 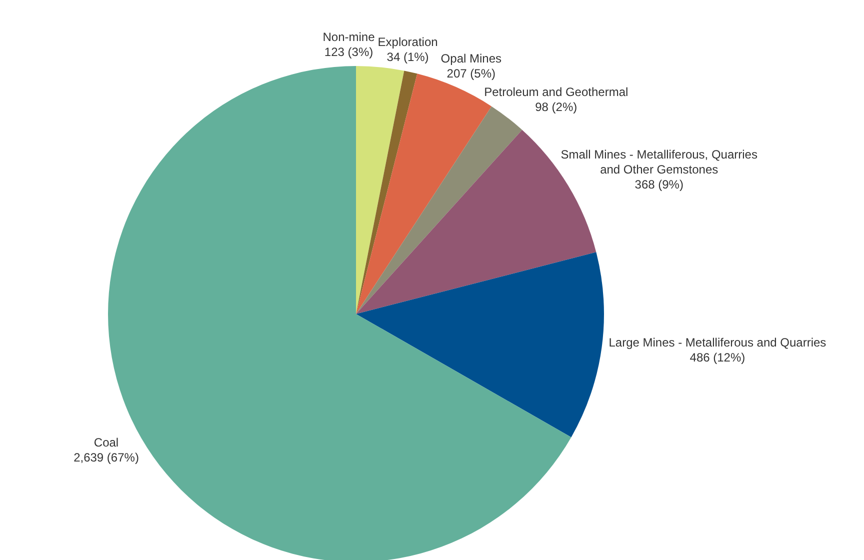 I want to click on data-label: 2,639 (67%), so click(x=106, y=457).